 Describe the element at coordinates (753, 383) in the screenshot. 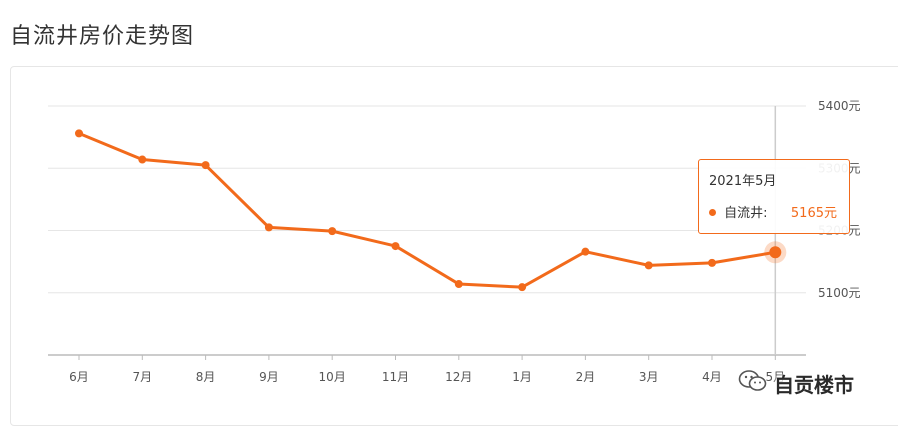

I see `wechat-icon` at that location.